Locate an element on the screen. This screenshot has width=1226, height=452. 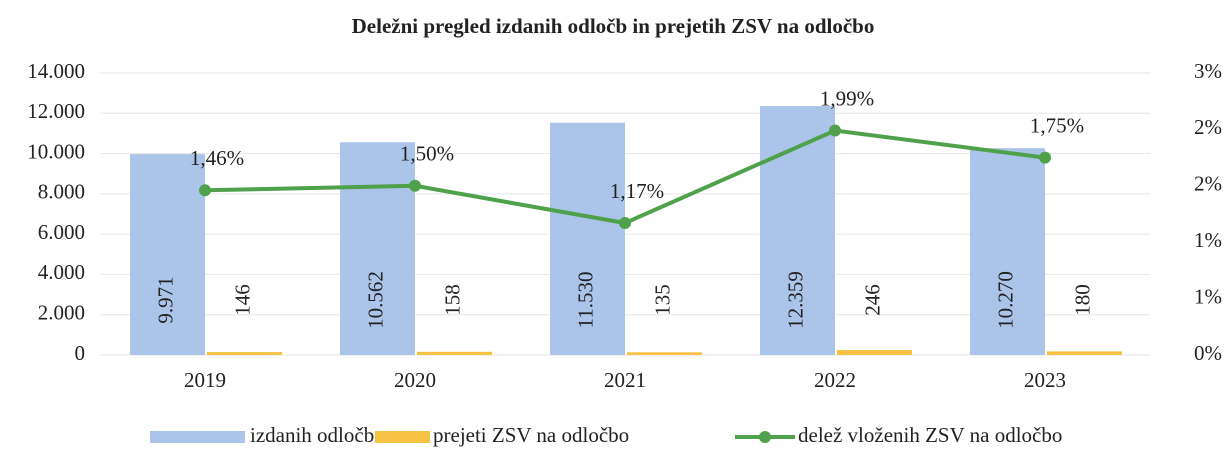
bar-value-label: 158 is located at coordinates (452, 300).